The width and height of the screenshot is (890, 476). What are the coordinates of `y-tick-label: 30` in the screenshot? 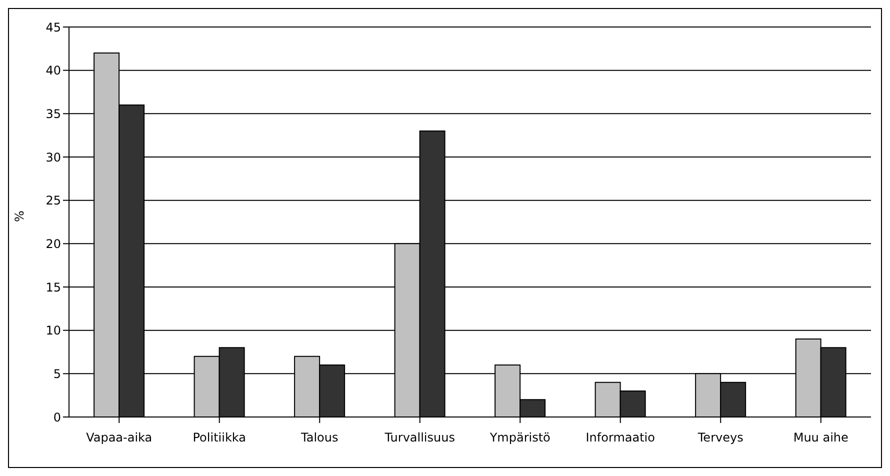 It's located at (53, 157).